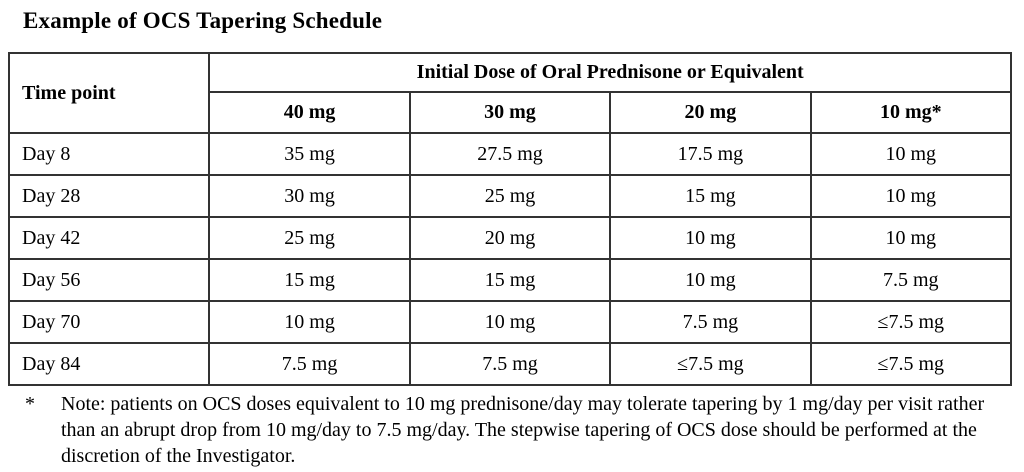 The width and height of the screenshot is (1024, 472). I want to click on dose-cell: 27.5 mg, so click(510, 154).